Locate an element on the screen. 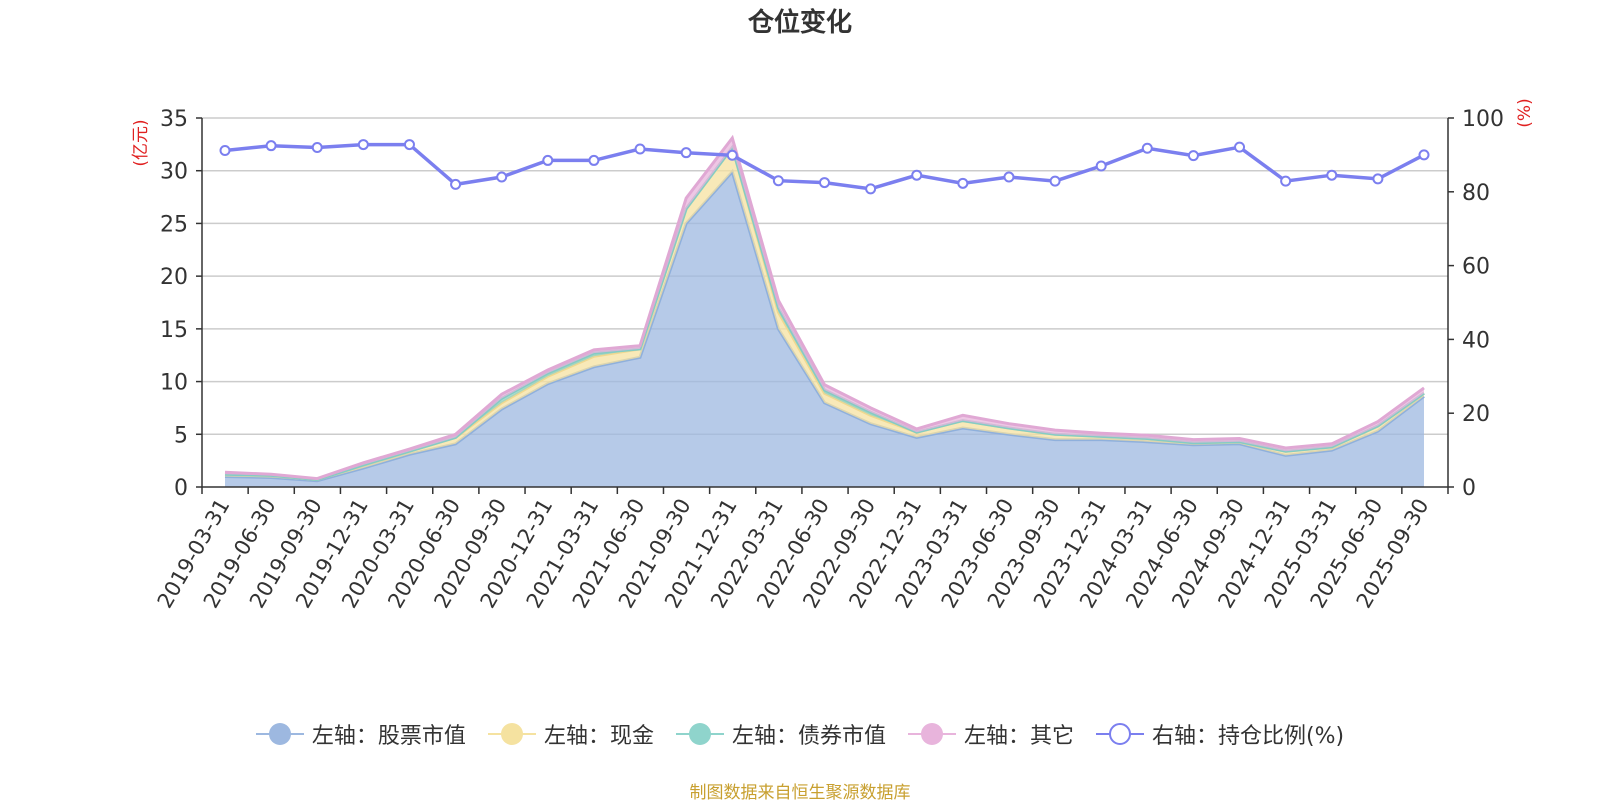 Image resolution: width=1600 pixels, height=803 pixels. y-right-tick-label-2: 40 is located at coordinates (1476, 340).